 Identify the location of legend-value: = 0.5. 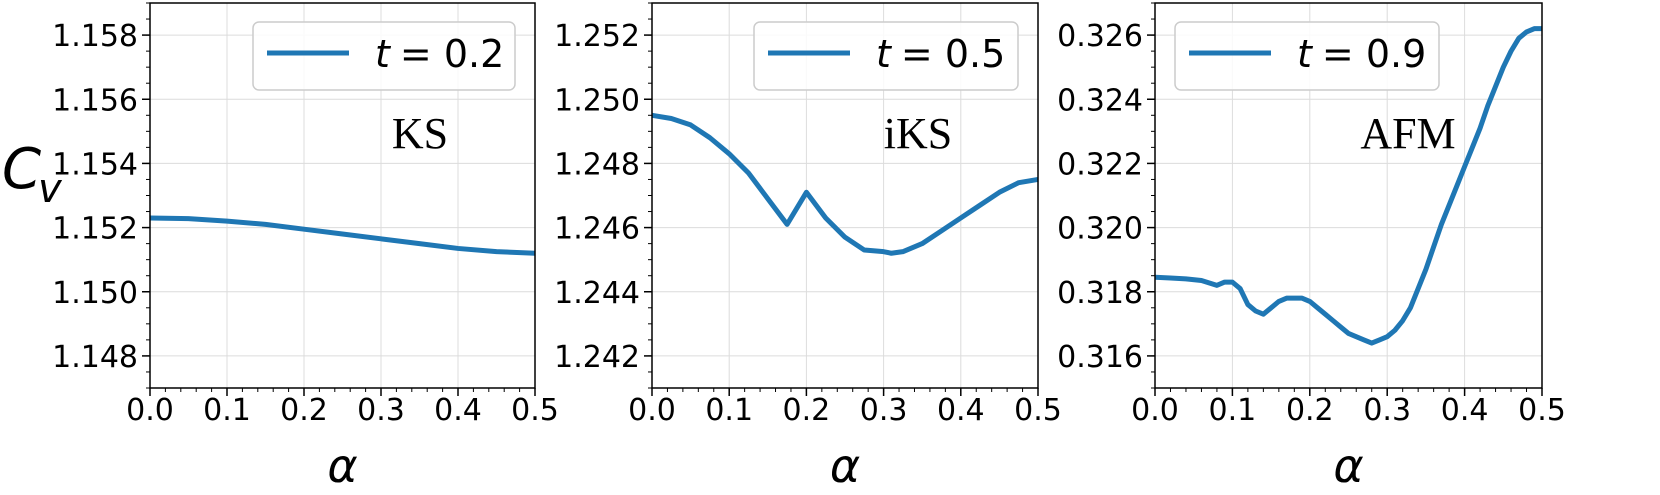
(953, 54).